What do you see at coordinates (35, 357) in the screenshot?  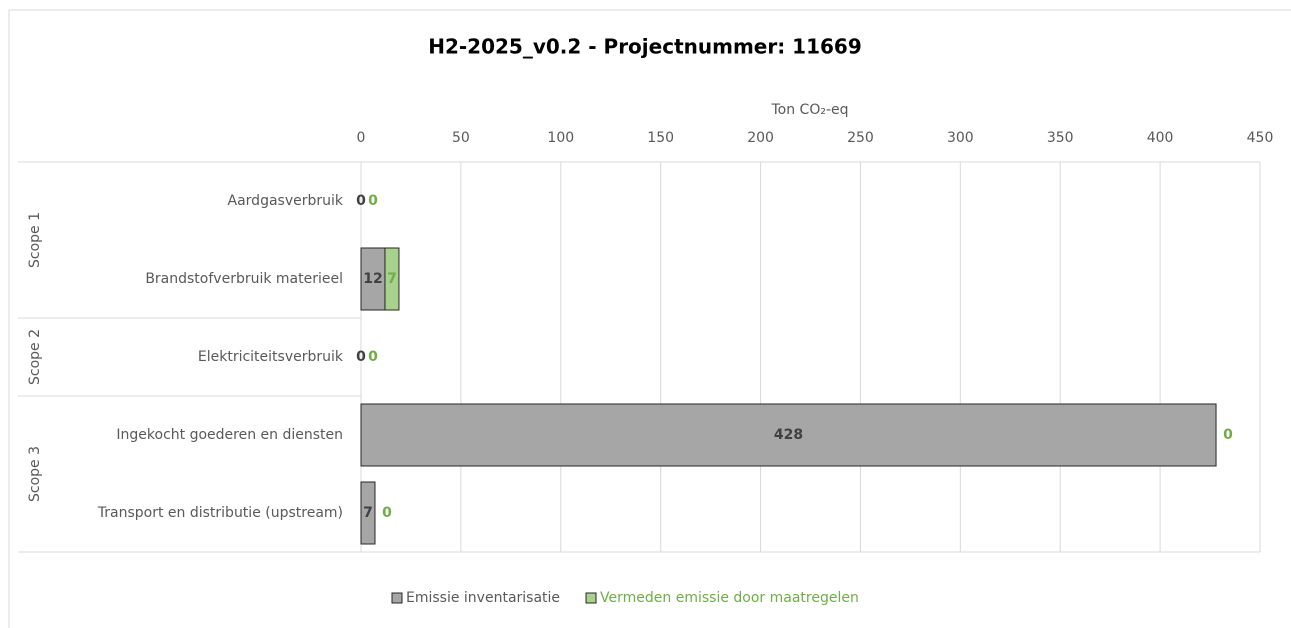 I see `group-label: Scope 2` at bounding box center [35, 357].